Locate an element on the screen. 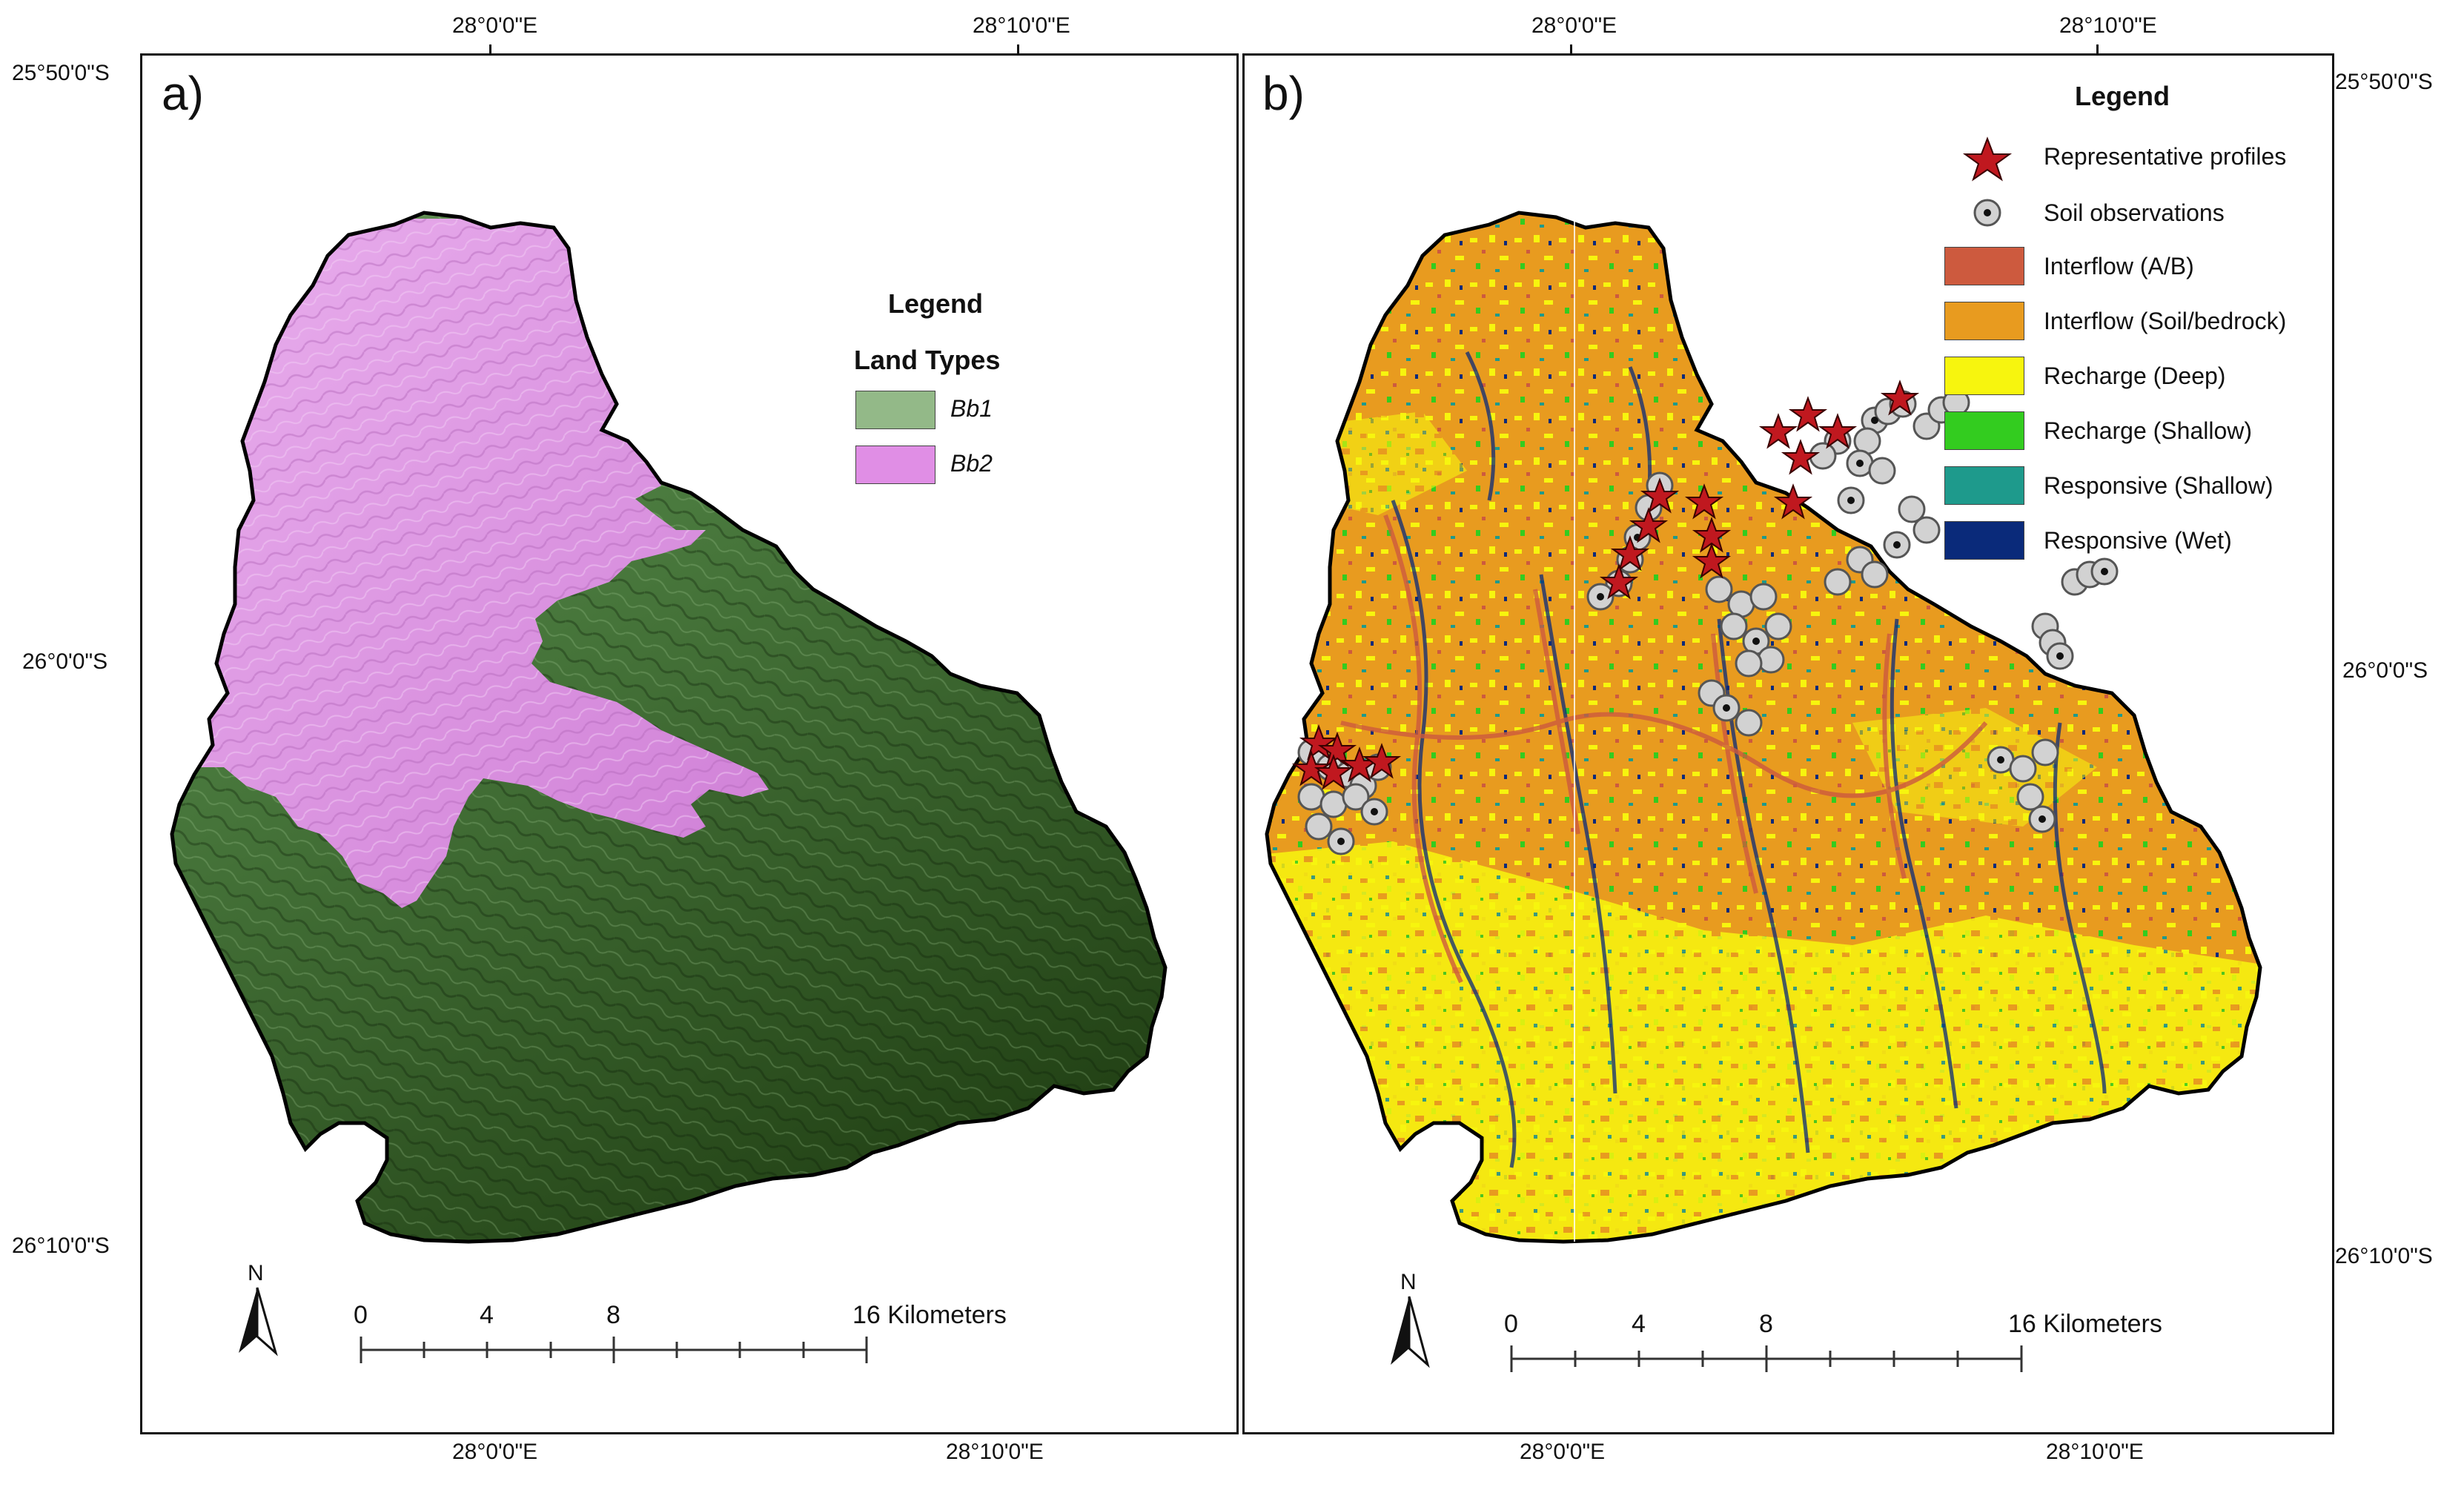 Image resolution: width=2464 pixels, height=1490 pixels. lat-label-b-2: 26°0'0"S is located at coordinates (2385, 670).